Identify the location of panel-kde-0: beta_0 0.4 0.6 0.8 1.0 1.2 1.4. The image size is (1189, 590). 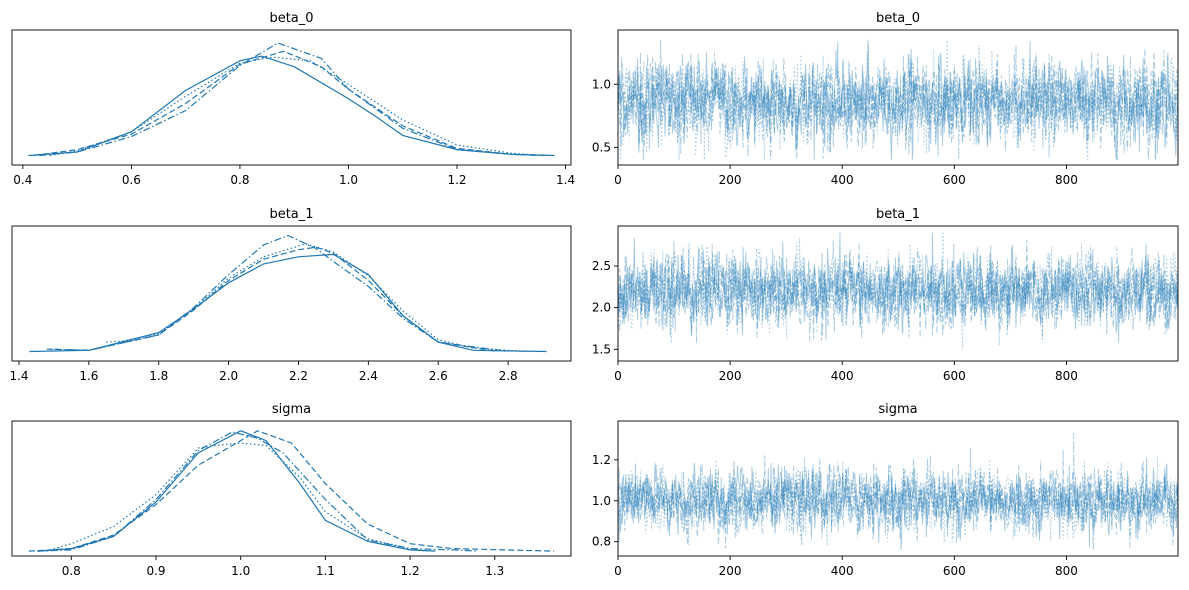
(293, 99).